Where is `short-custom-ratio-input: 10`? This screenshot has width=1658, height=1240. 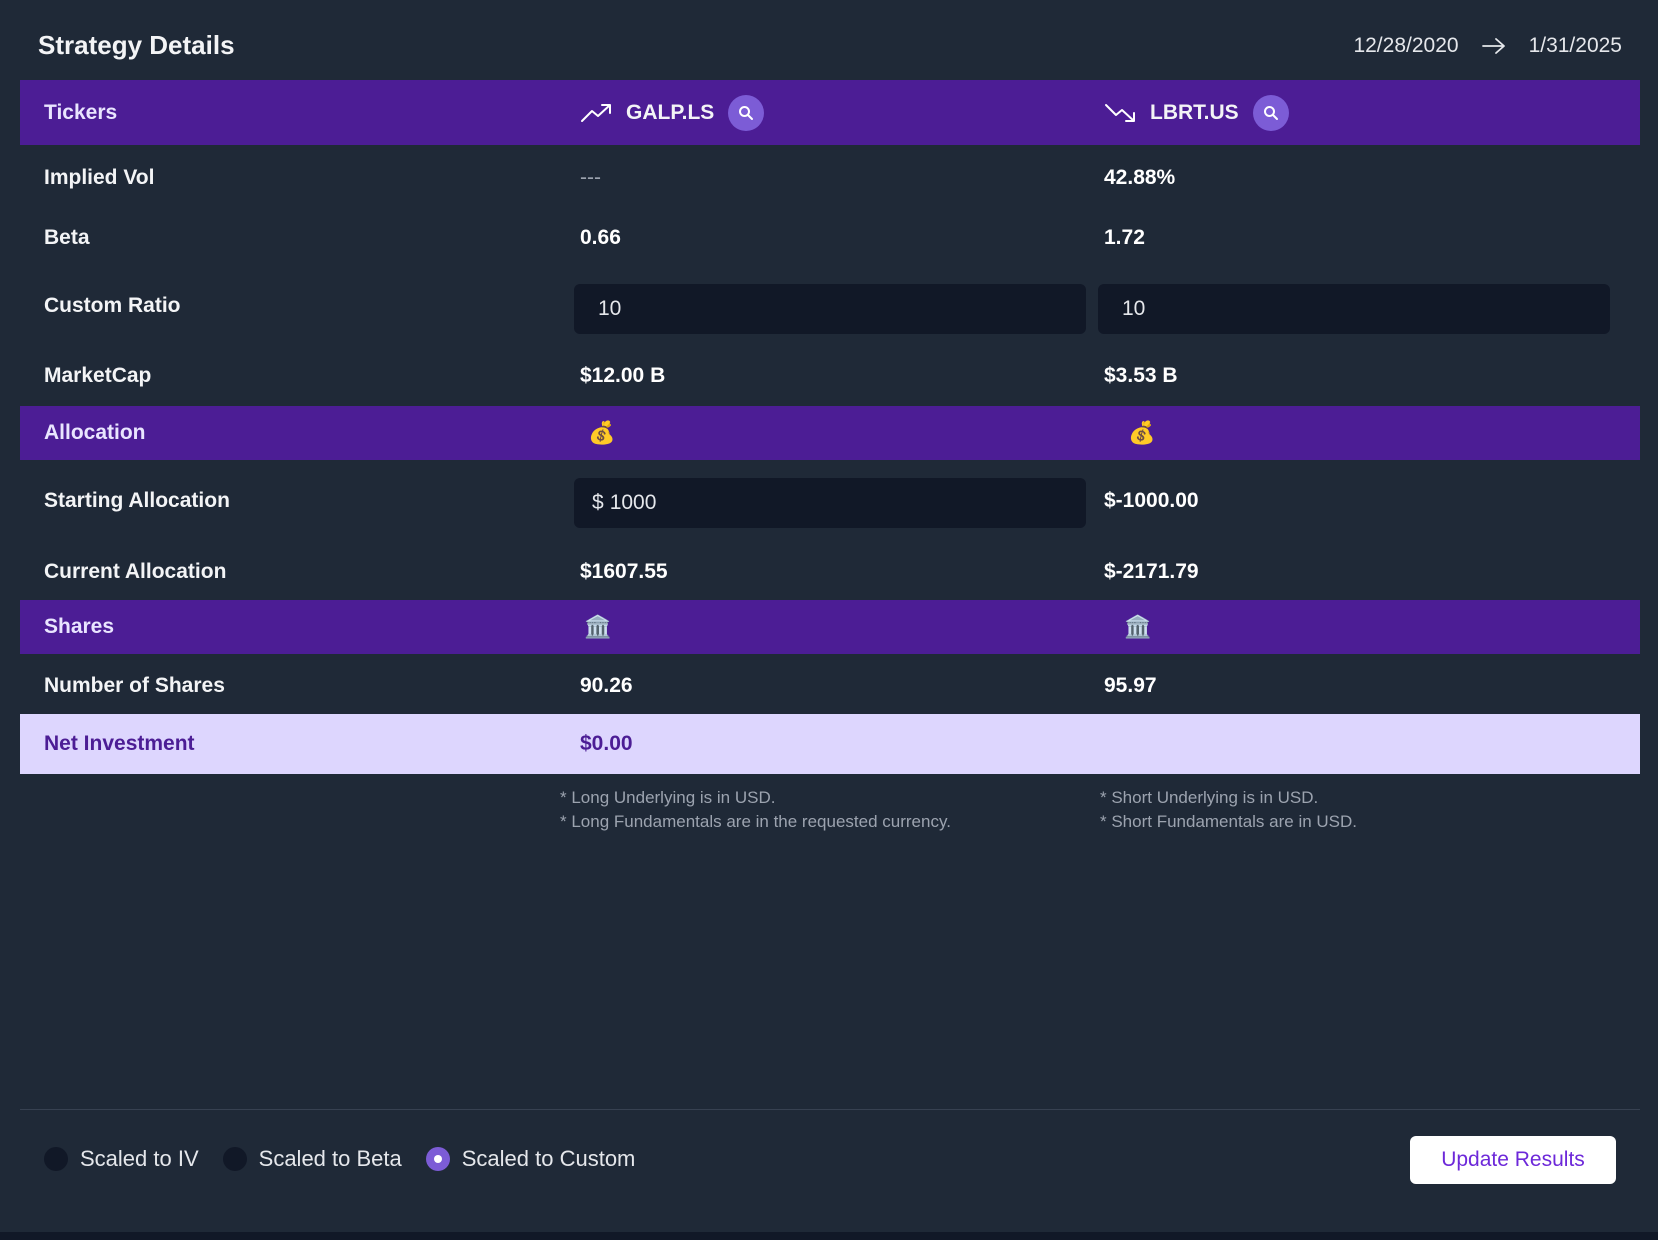
short-custom-ratio-input: 10 is located at coordinates (1354, 309).